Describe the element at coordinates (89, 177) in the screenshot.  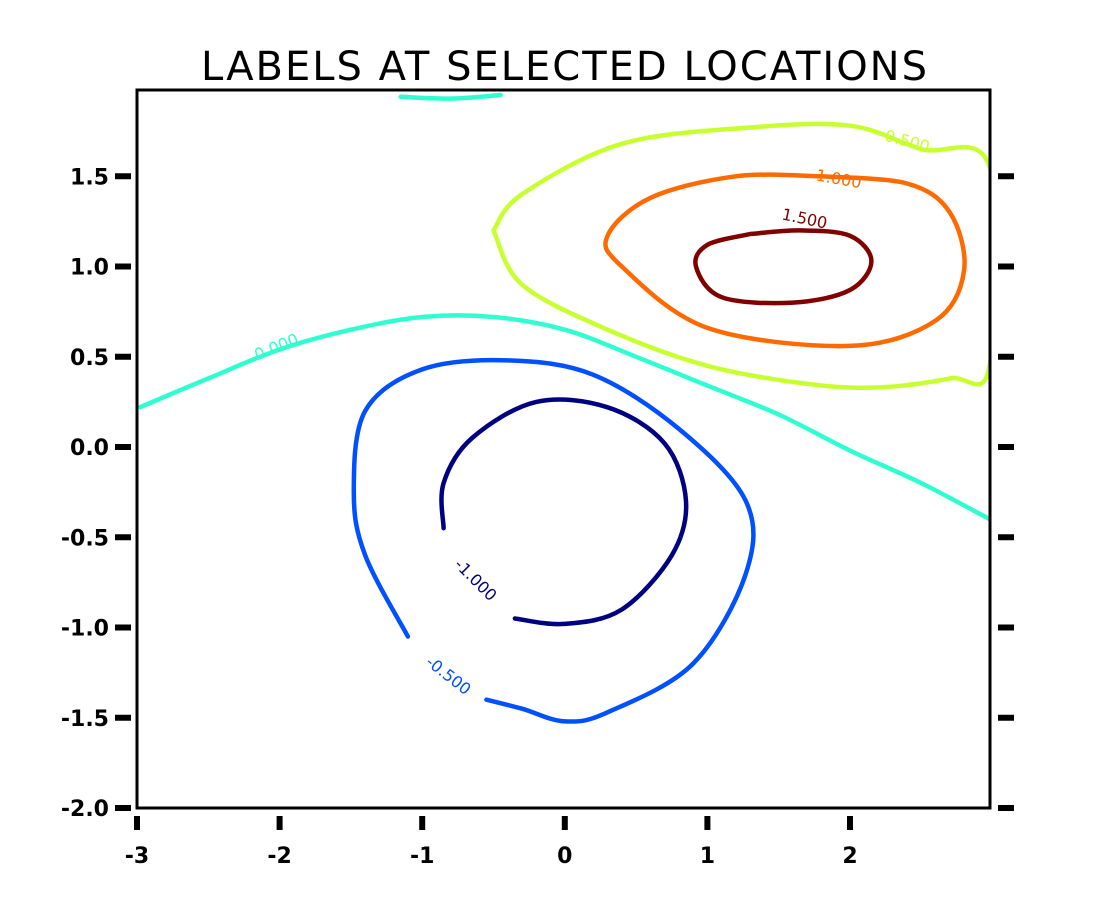
I see `y-tick-label-7: 1.5` at that location.